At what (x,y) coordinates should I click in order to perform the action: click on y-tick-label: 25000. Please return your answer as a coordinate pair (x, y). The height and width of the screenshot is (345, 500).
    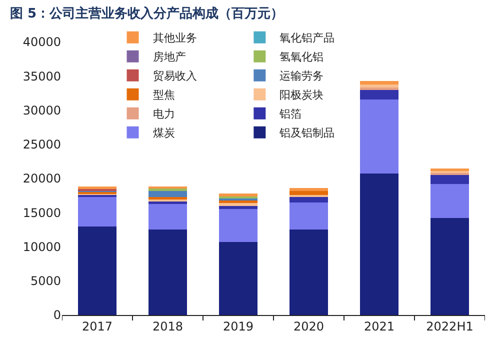
    Looking at the image, I should click on (41, 145).